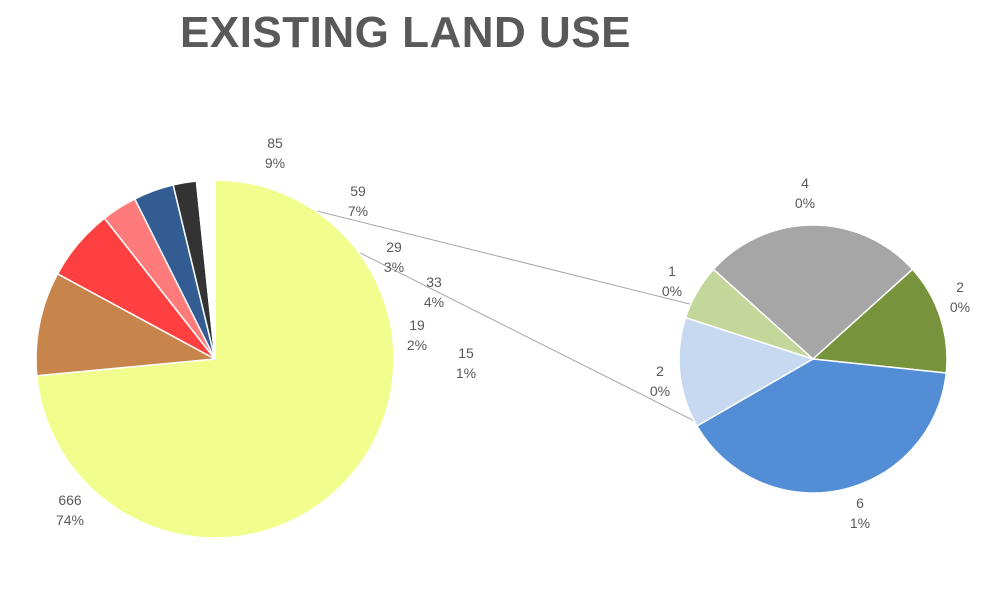 The image size is (1000, 589). What do you see at coordinates (70, 500) in the screenshot?
I see `main-value-label-0: 666` at bounding box center [70, 500].